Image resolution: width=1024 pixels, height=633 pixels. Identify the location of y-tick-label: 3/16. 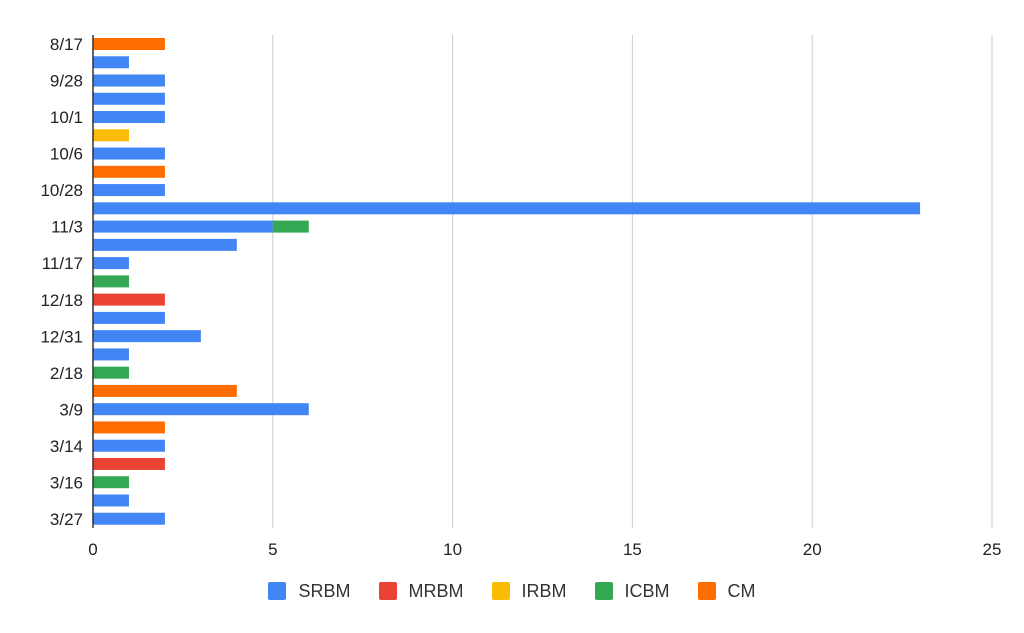
(66, 482).